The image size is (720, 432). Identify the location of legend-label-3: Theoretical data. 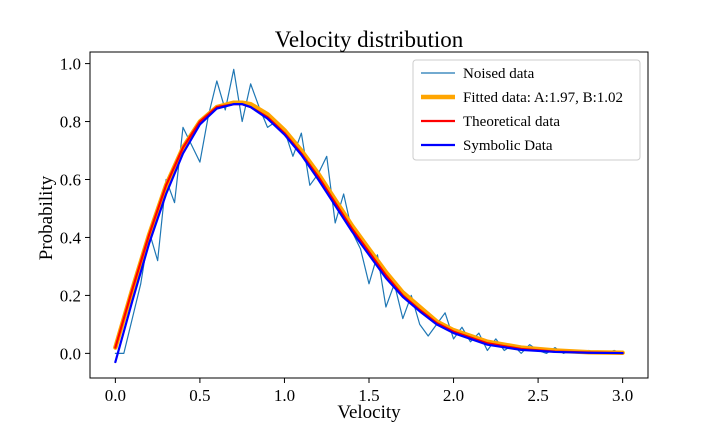
(511, 122).